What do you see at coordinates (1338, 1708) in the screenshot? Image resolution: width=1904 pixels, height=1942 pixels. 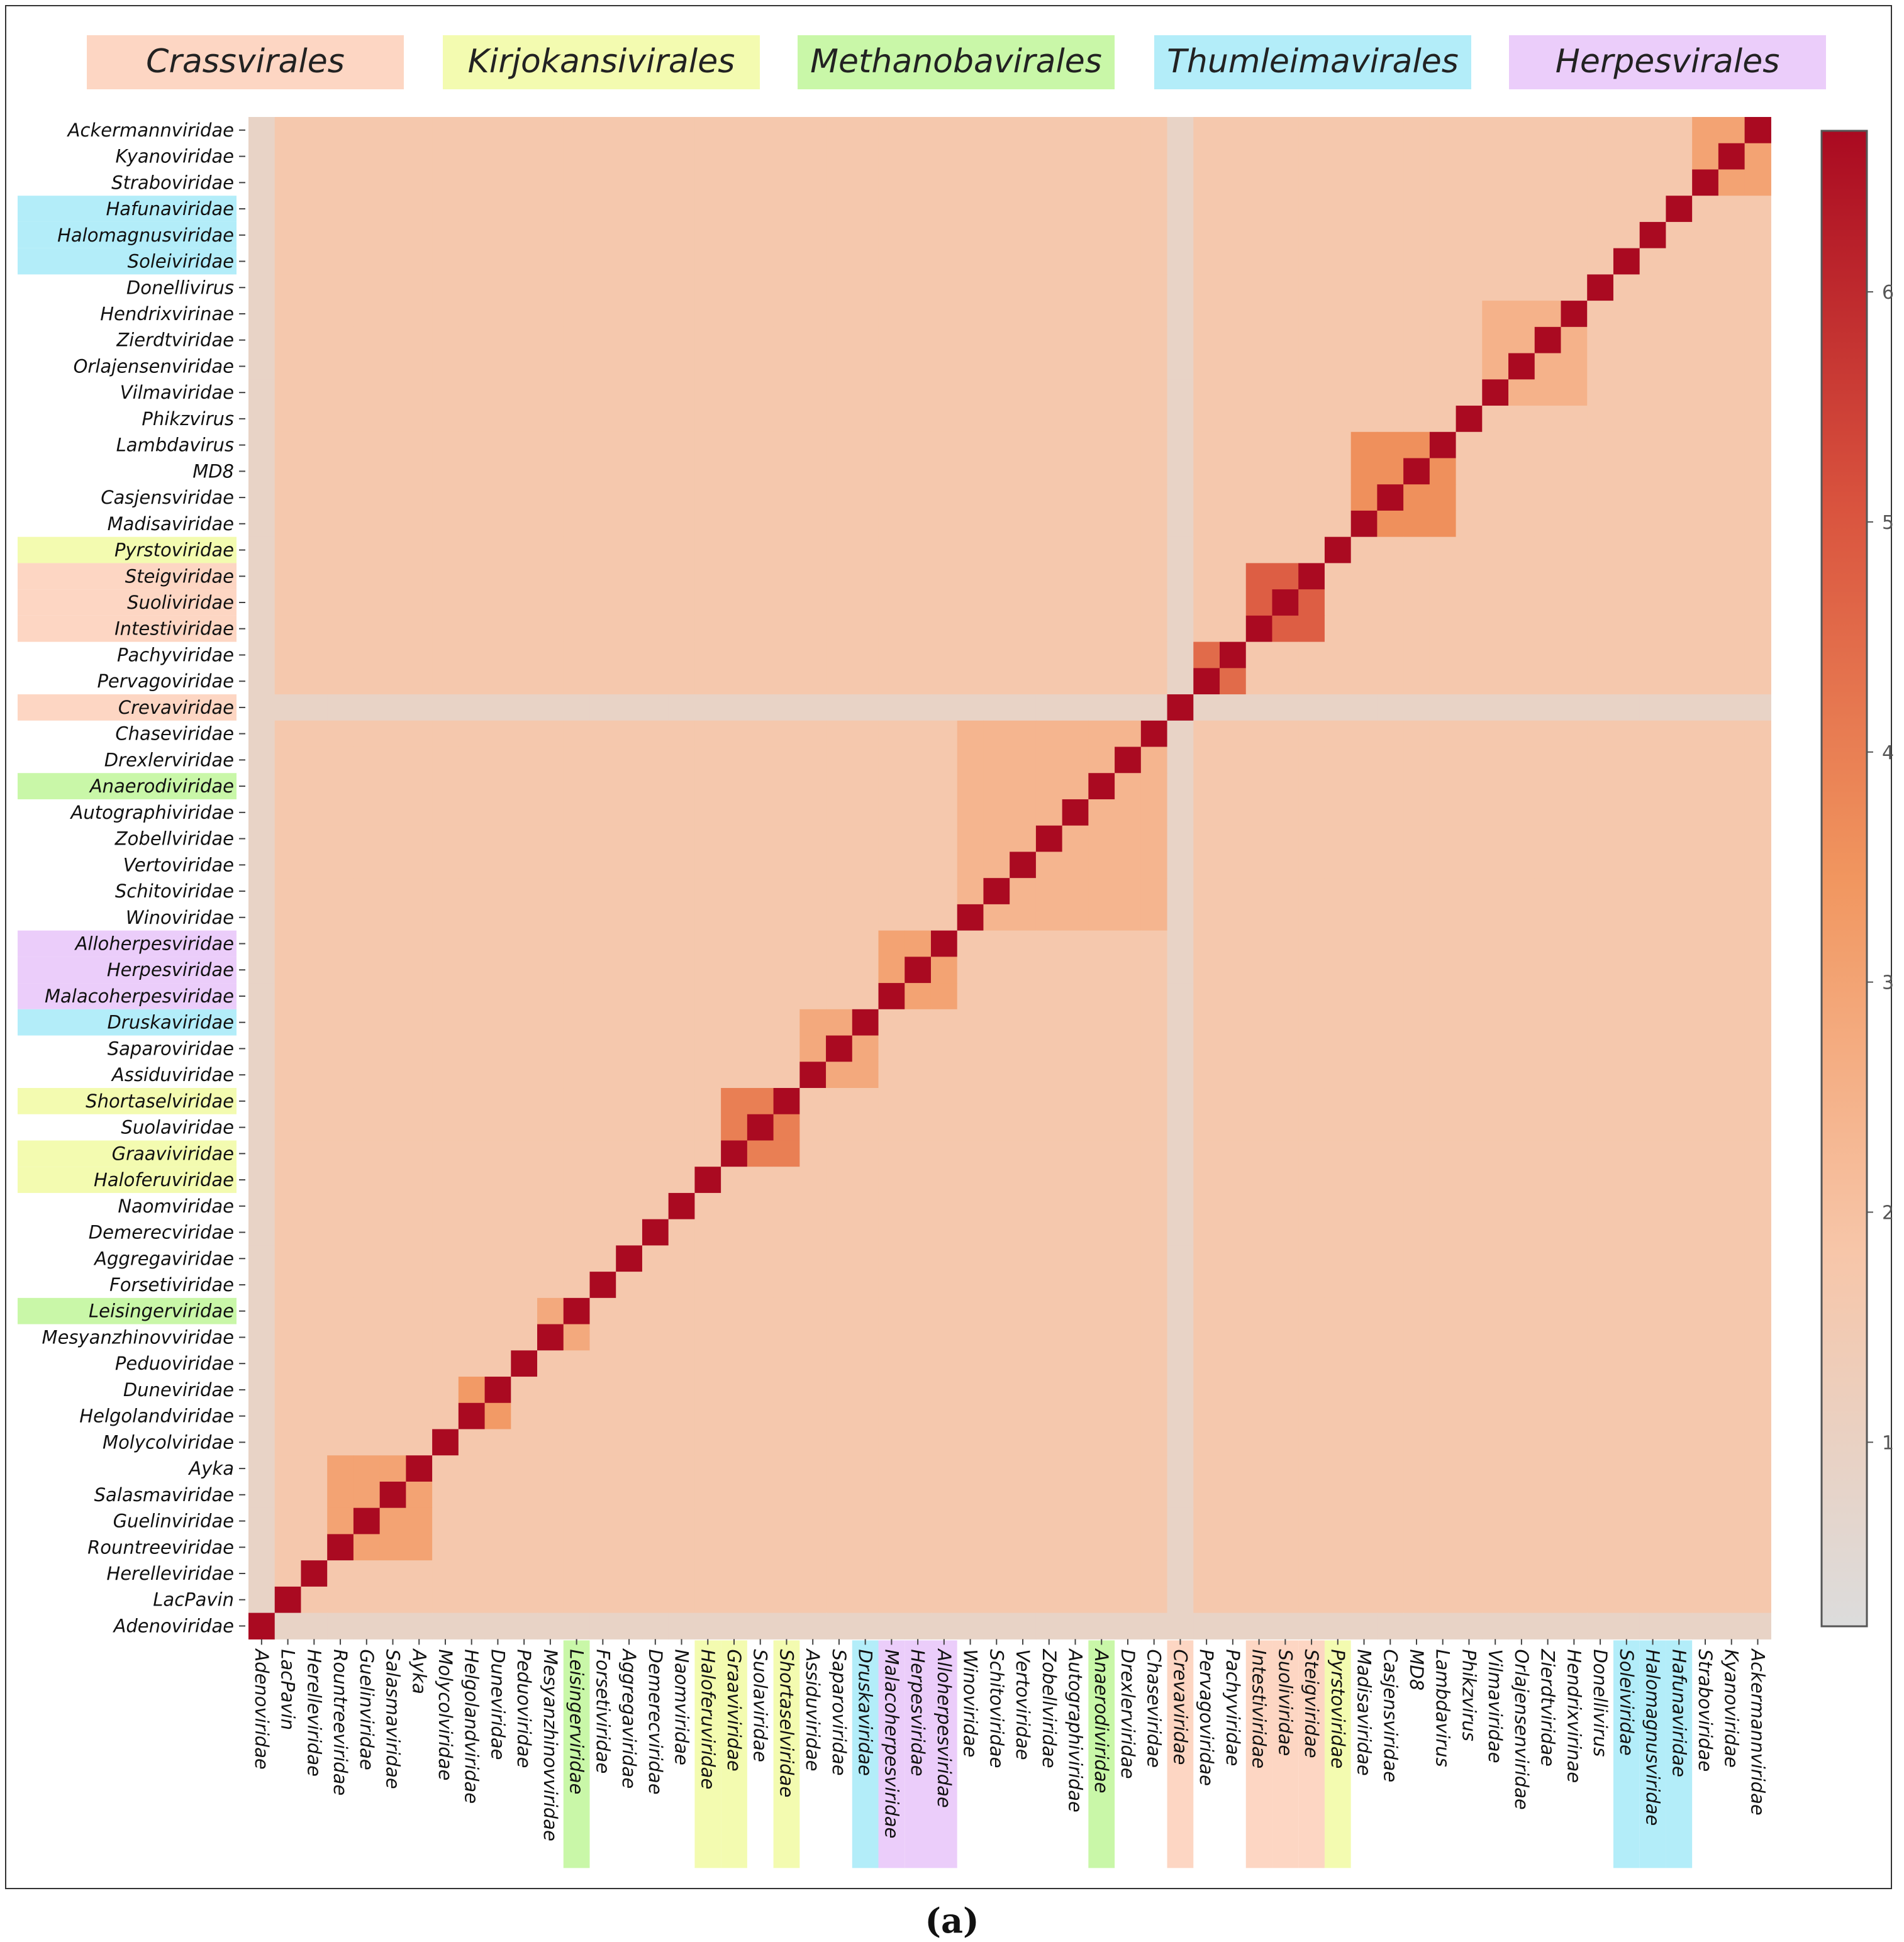 I see `x-label: Pyrstoviridae` at bounding box center [1338, 1708].